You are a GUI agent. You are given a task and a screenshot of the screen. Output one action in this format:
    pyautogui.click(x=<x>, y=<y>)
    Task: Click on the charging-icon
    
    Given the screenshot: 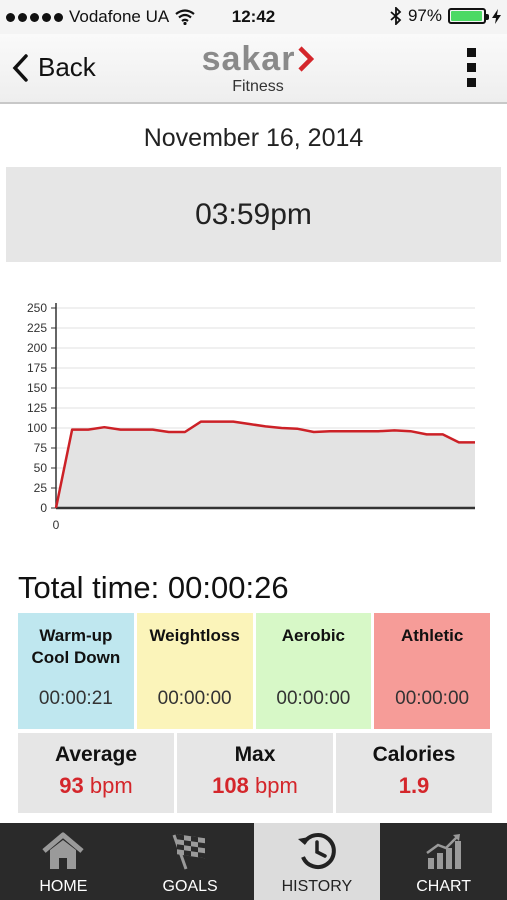 What is the action you would take?
    pyautogui.click(x=496, y=16)
    